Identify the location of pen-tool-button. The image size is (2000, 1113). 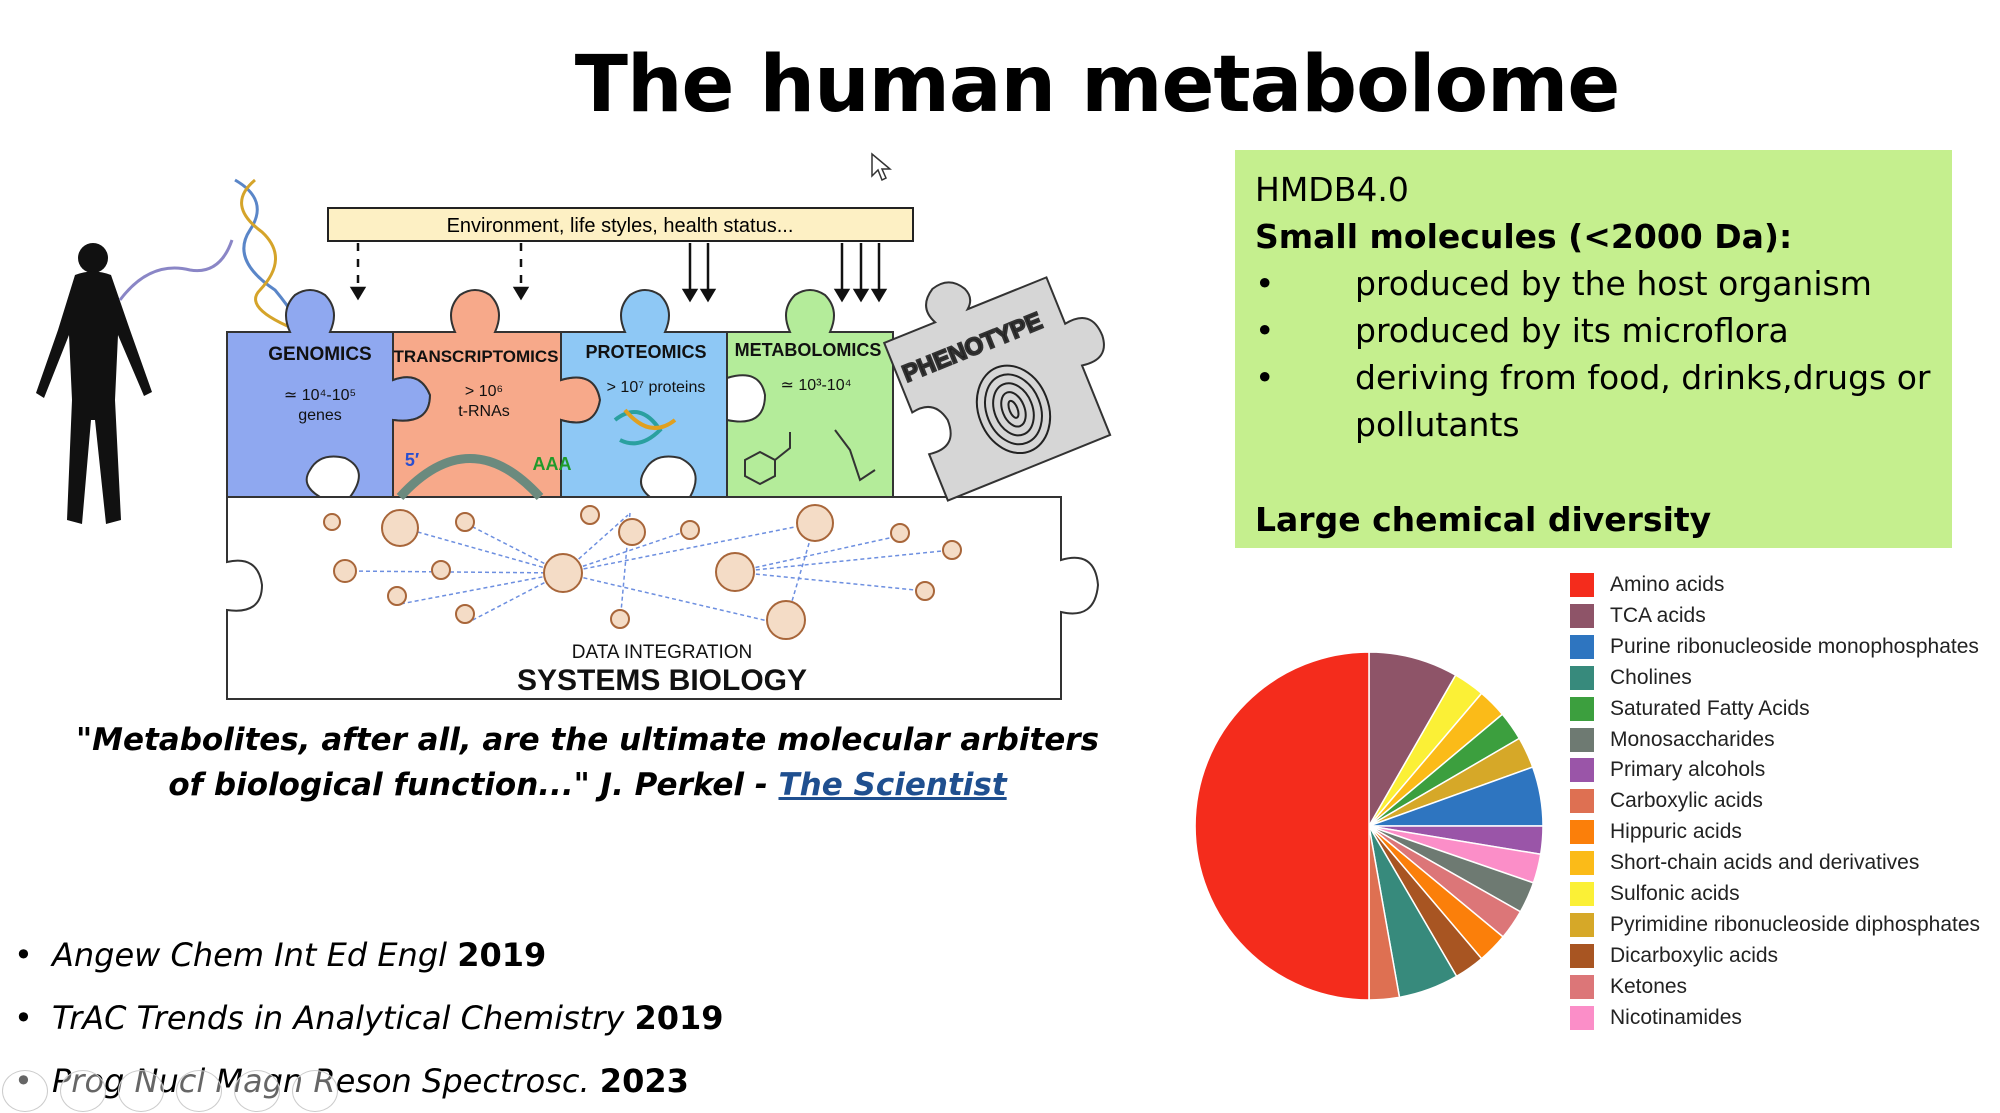
(141, 1091).